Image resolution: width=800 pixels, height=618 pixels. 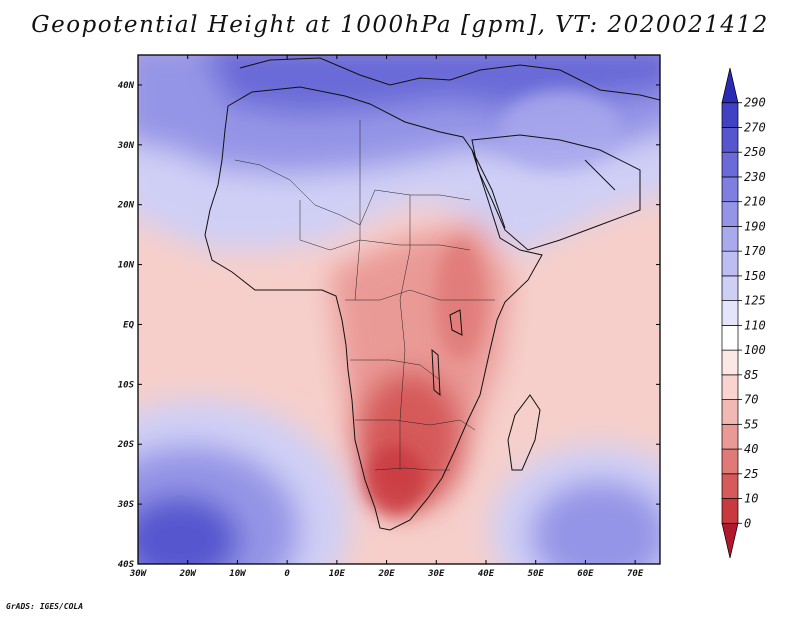 What do you see at coordinates (126, 266) in the screenshot?
I see `lat-tick-label: 10N` at bounding box center [126, 266].